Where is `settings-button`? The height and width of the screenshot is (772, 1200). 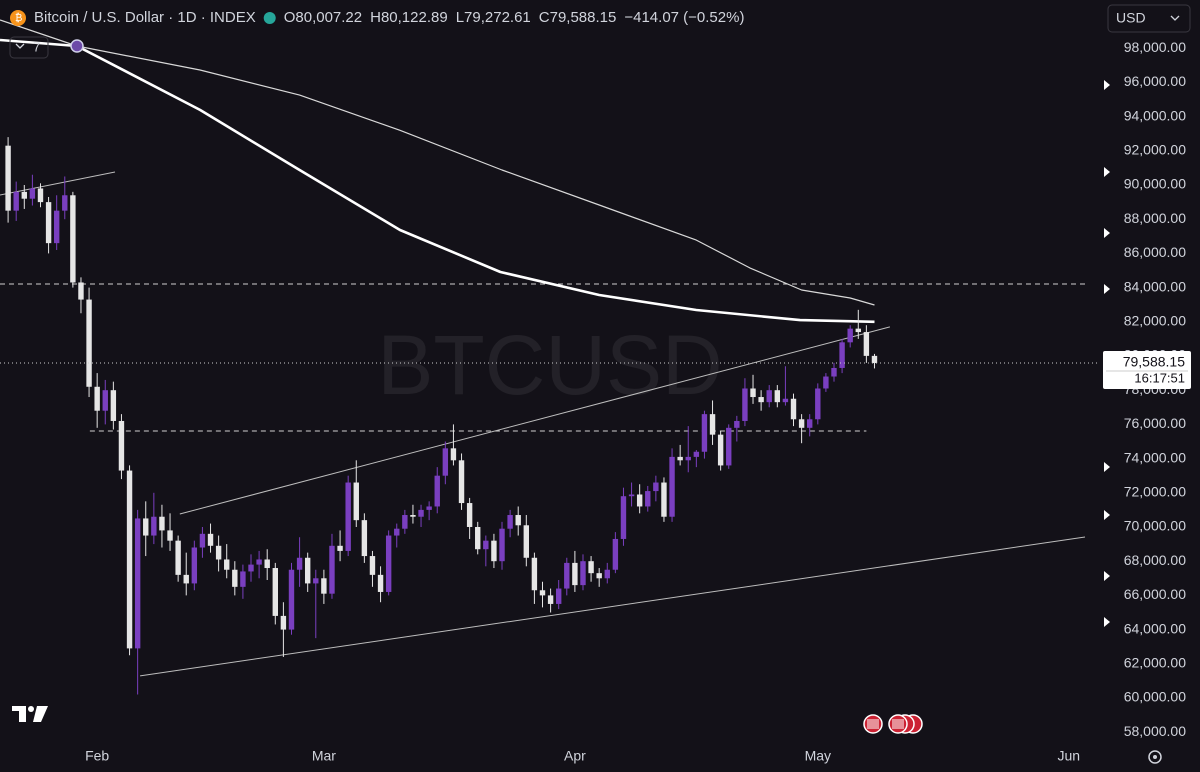
settings-button is located at coordinates (1155, 757).